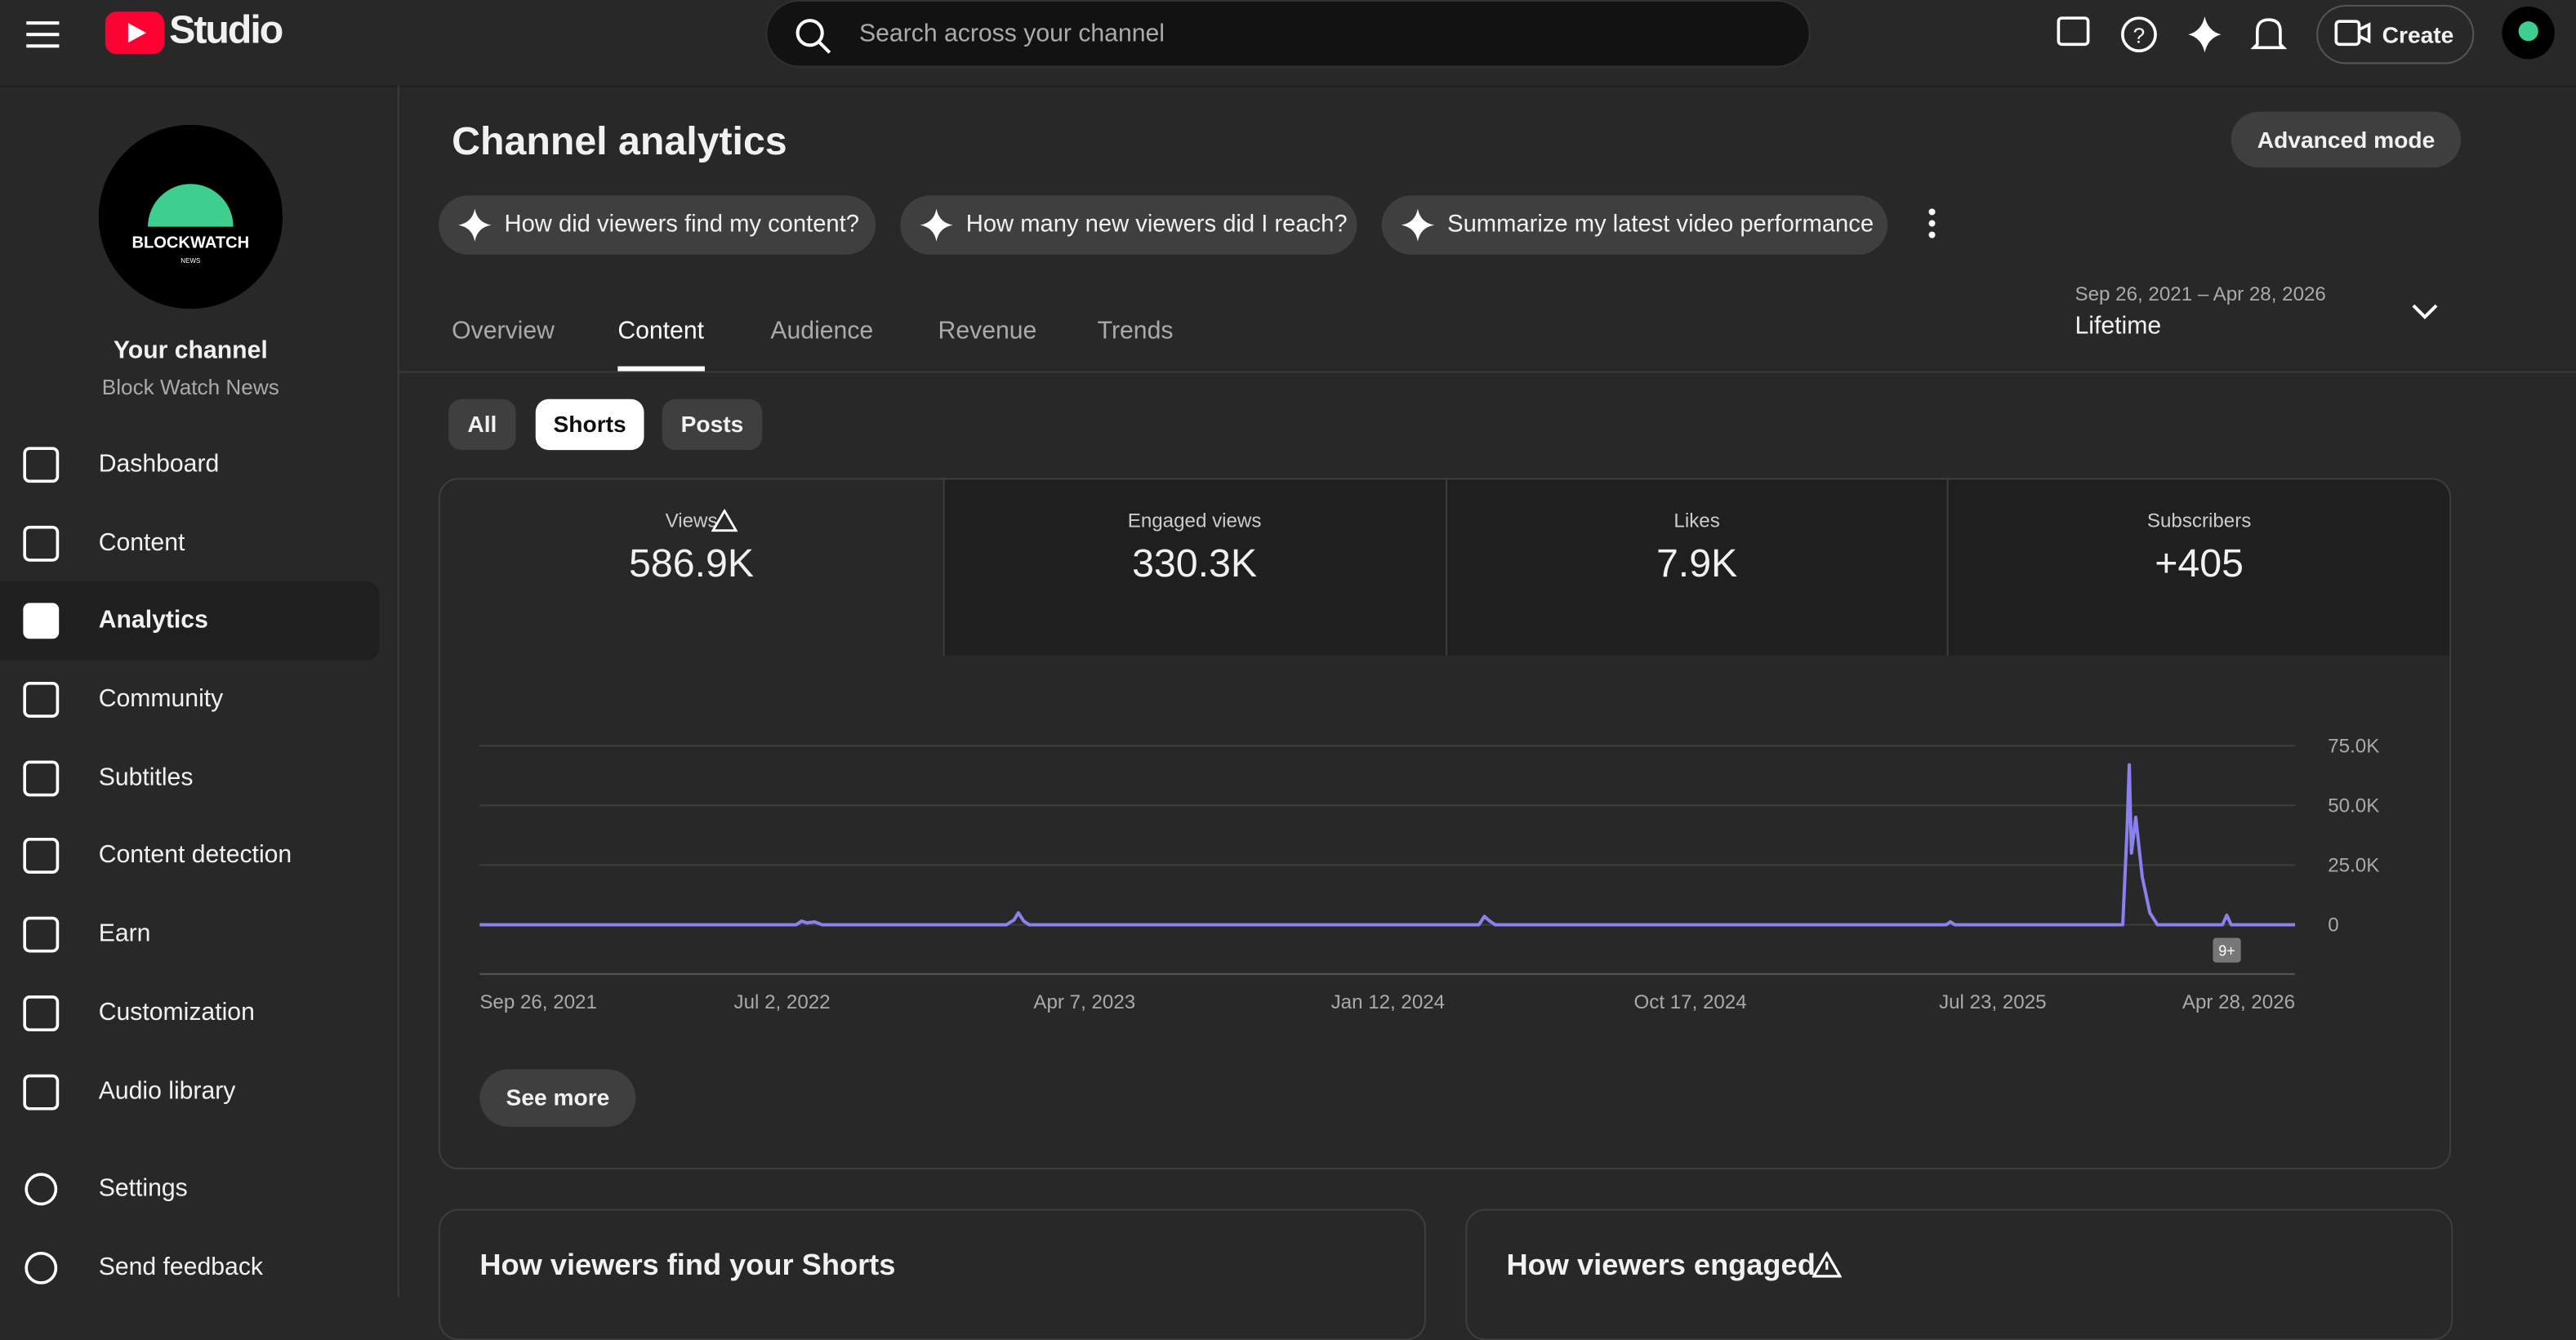  Describe the element at coordinates (2528, 33) in the screenshot. I see `account-avatar` at that location.